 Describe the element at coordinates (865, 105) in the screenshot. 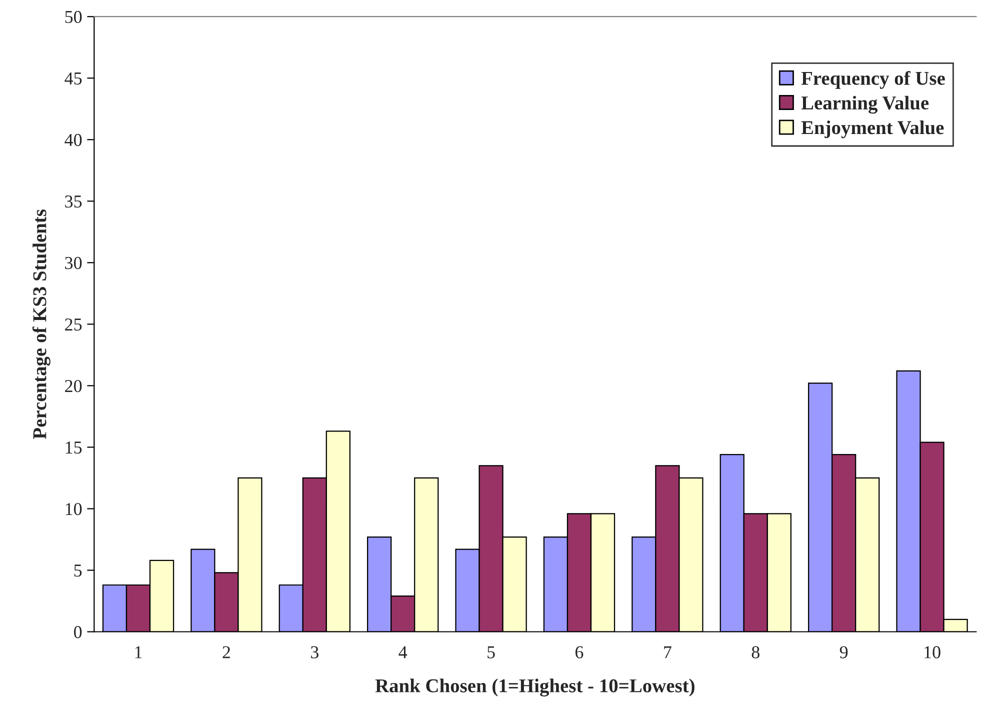

I see `legend-label: Learning Value` at that location.